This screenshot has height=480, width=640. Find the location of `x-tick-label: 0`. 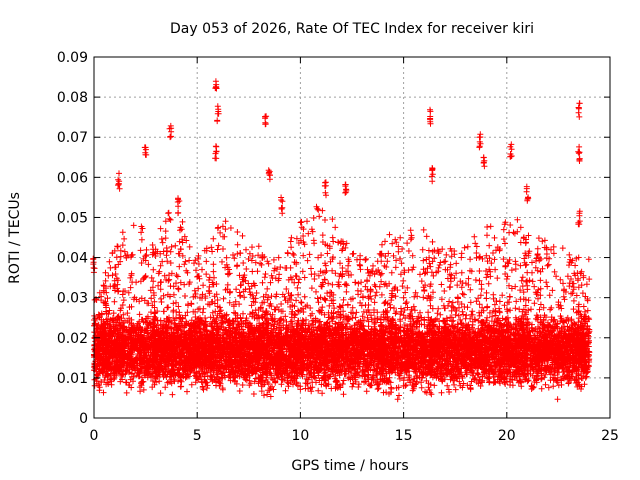

x-tick-label: 0 is located at coordinates (94, 436).